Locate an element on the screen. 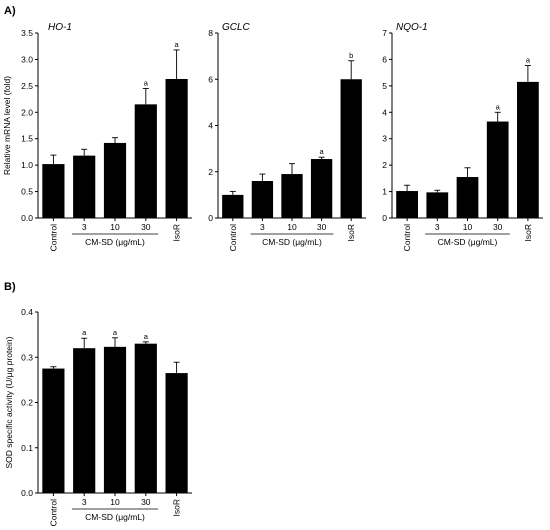 Image resolution: width=550 pixels, height=530 pixels. panel-a-label: A) is located at coordinates (10, 11).